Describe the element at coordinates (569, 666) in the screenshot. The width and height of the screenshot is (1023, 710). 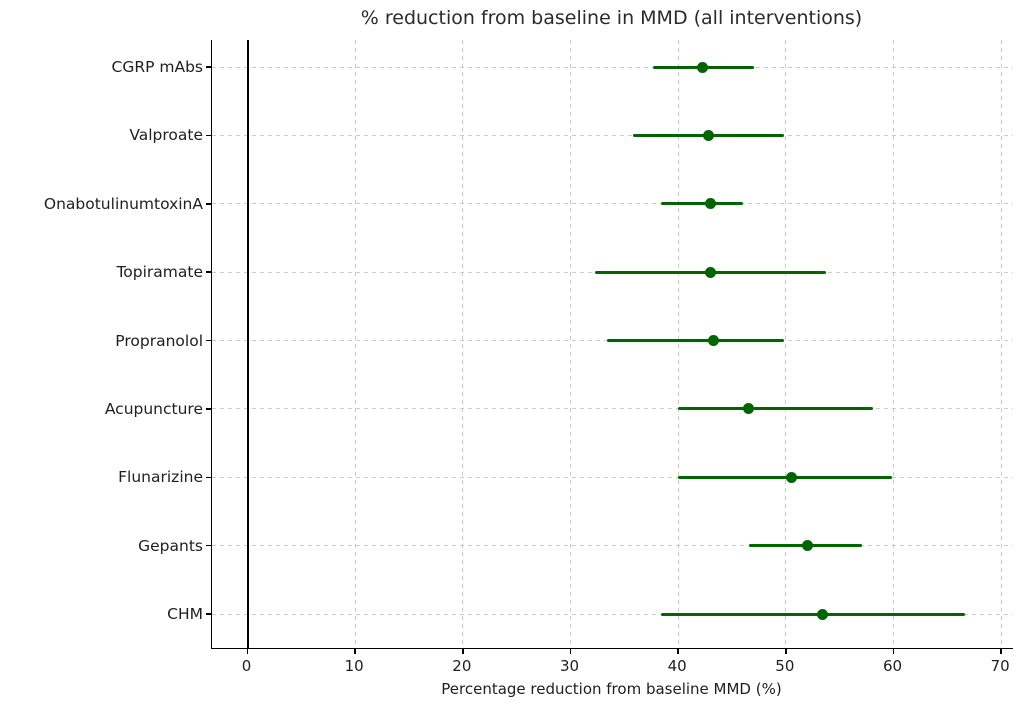
I see `x-tick-label: 30` at that location.